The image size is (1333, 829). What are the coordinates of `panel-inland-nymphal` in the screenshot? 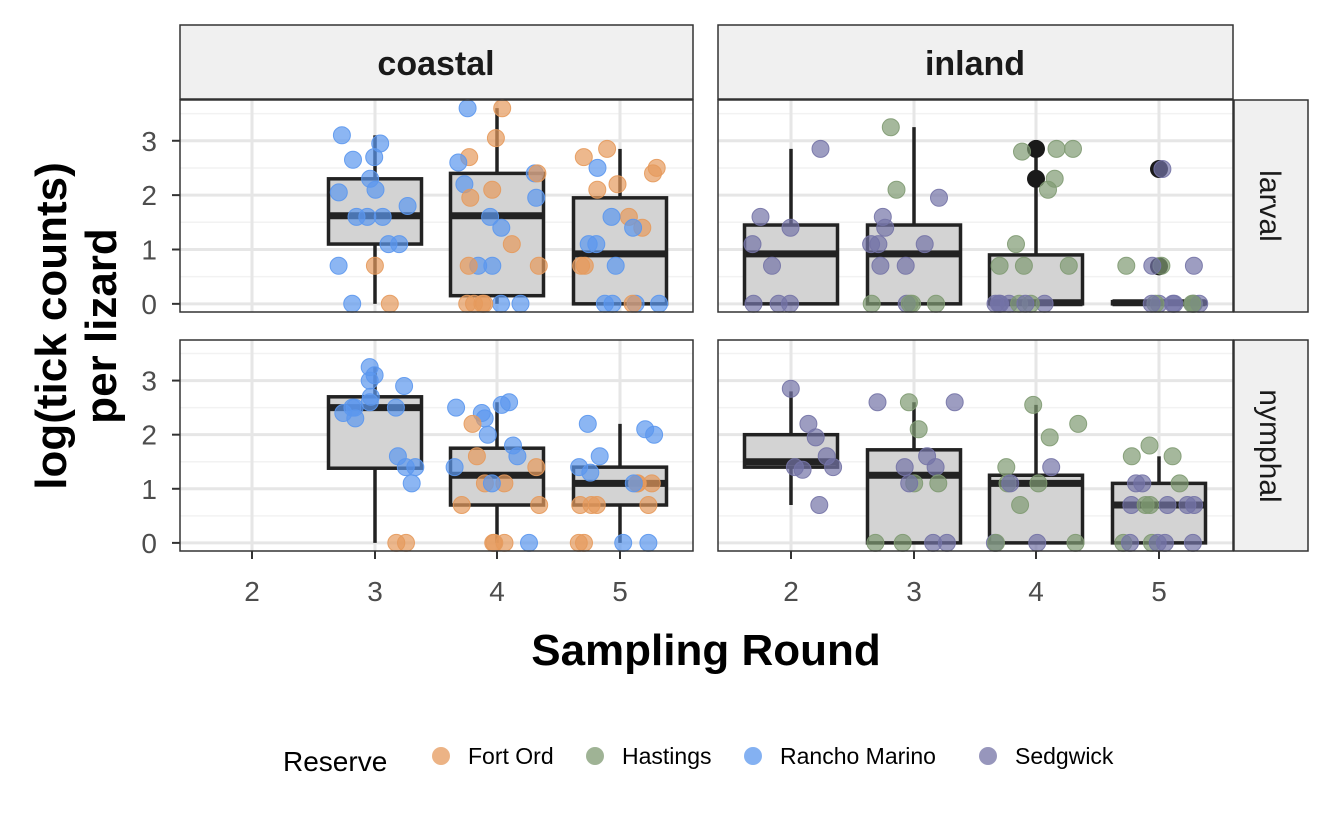 It's located at (975, 445).